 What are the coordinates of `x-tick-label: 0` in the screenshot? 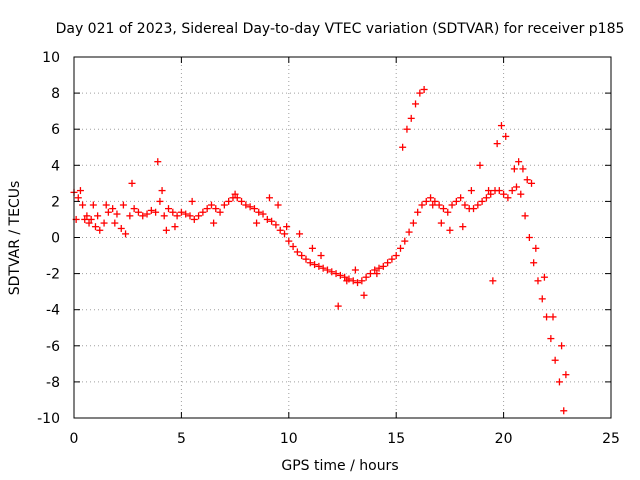 It's located at (74, 439).